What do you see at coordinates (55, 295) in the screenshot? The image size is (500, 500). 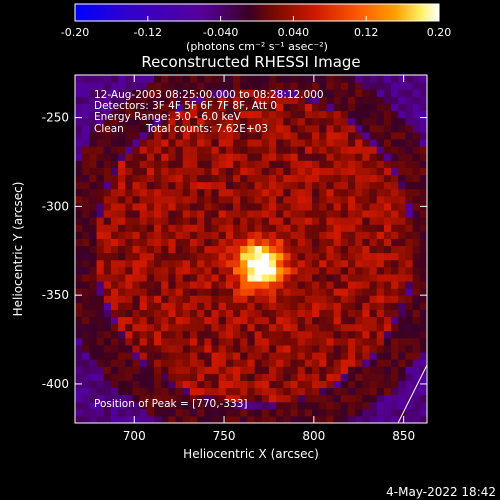 I see `y-tick-label: -350` at bounding box center [55, 295].